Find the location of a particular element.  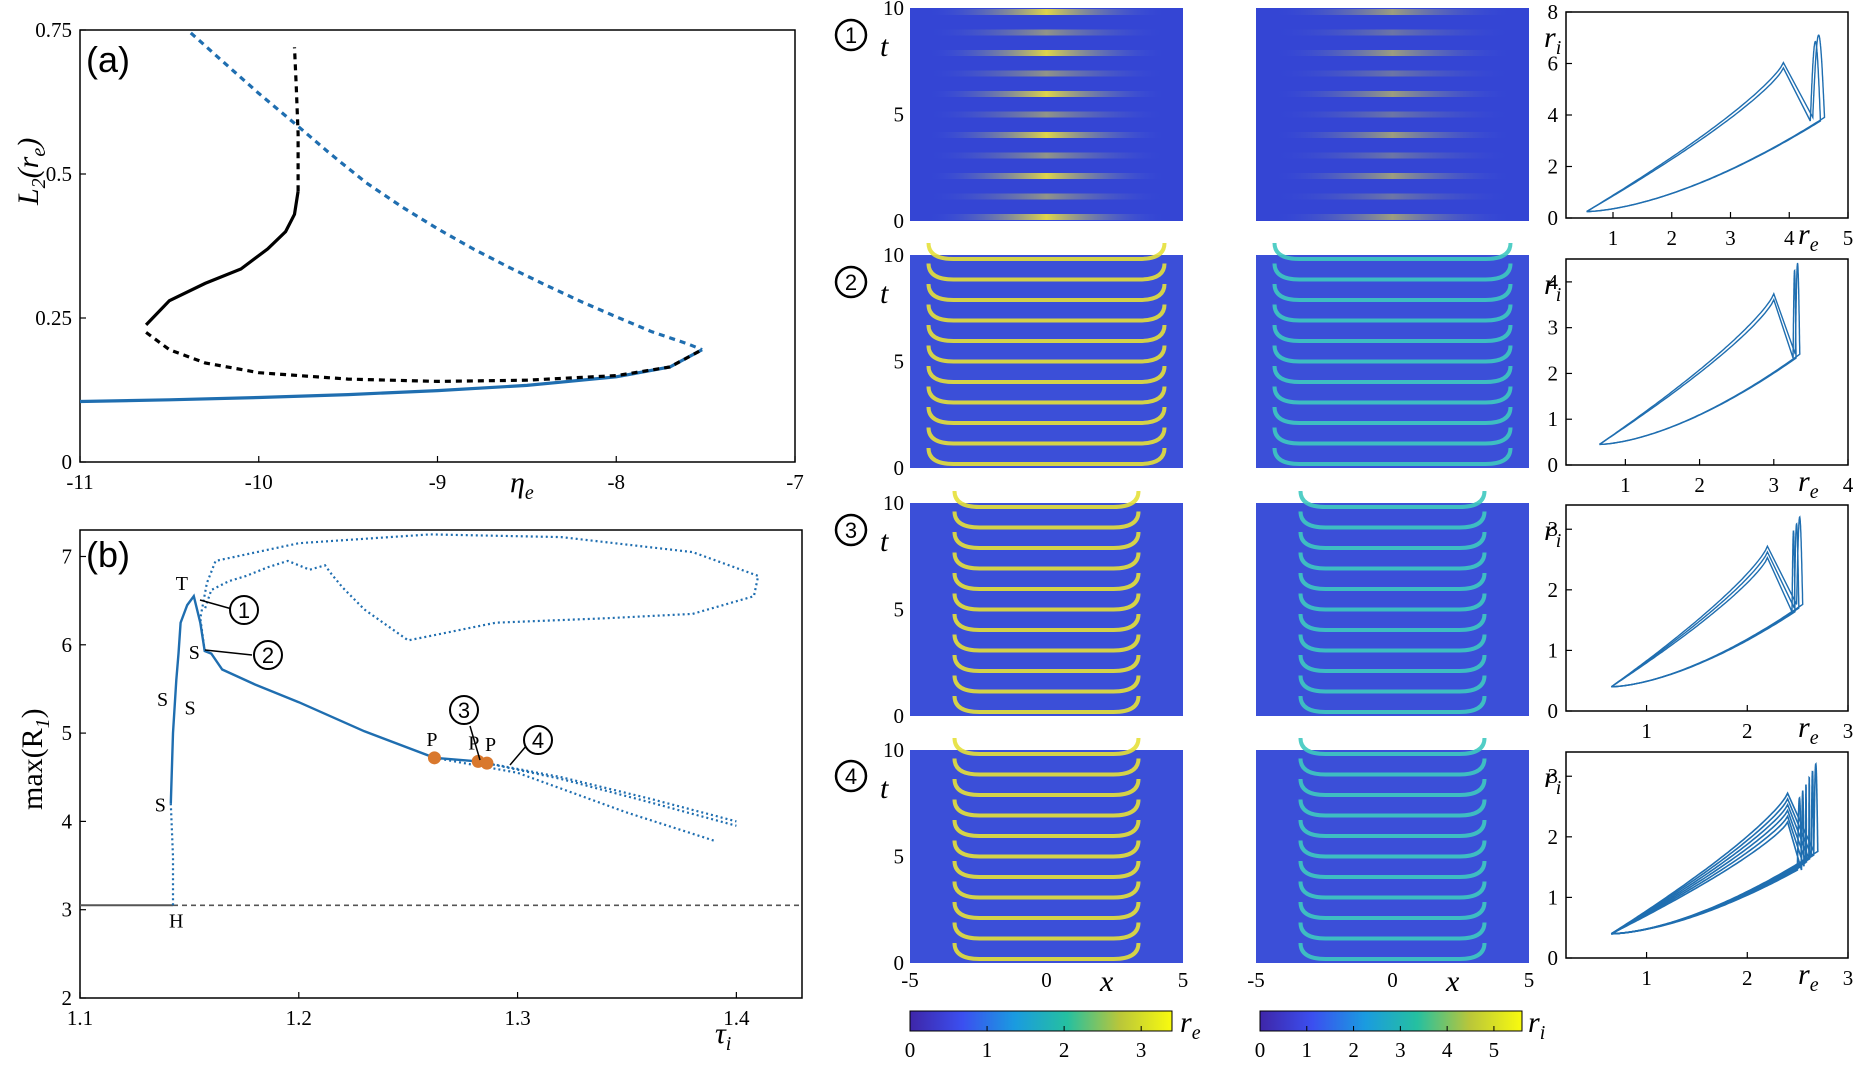

panel-b-ytick-label: 2 is located at coordinates (67, 998).